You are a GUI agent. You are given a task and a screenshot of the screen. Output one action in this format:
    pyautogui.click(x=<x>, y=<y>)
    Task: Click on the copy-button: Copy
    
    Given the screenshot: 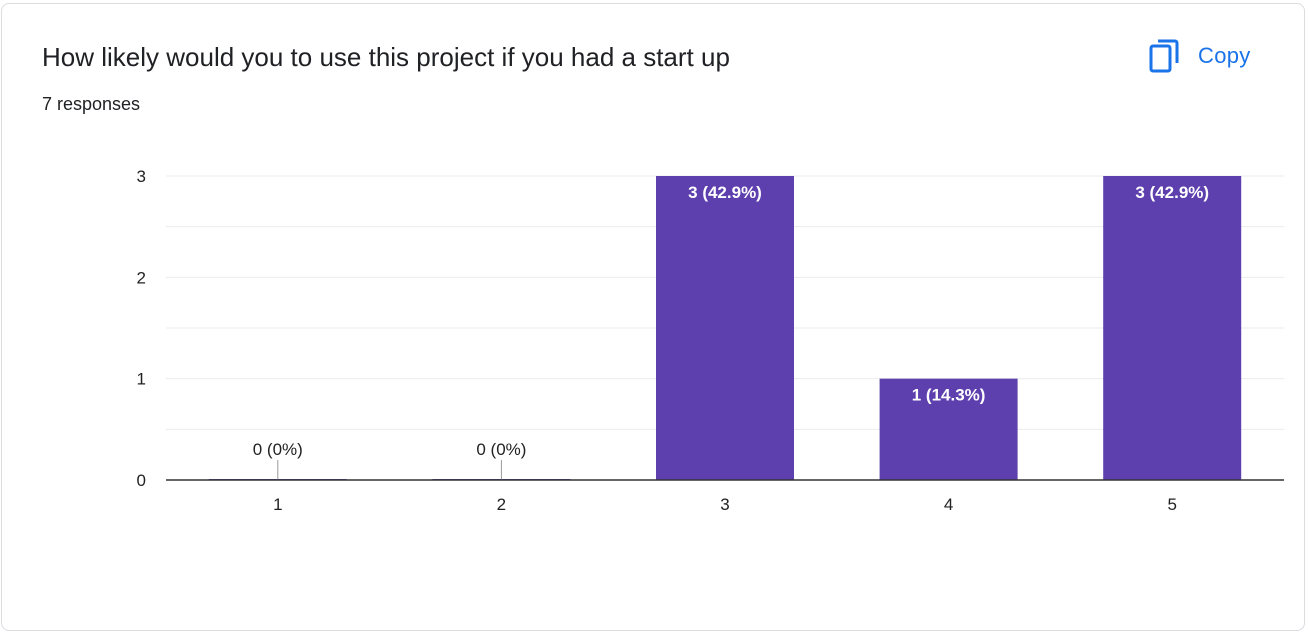 What is the action you would take?
    pyautogui.click(x=1199, y=56)
    